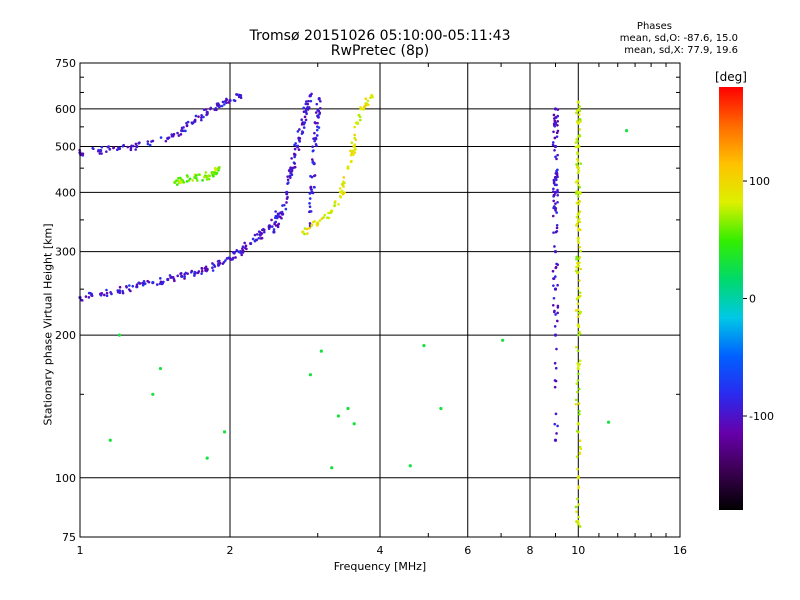  What do you see at coordinates (230, 550) in the screenshot?
I see `x-tick-label: 2` at bounding box center [230, 550].